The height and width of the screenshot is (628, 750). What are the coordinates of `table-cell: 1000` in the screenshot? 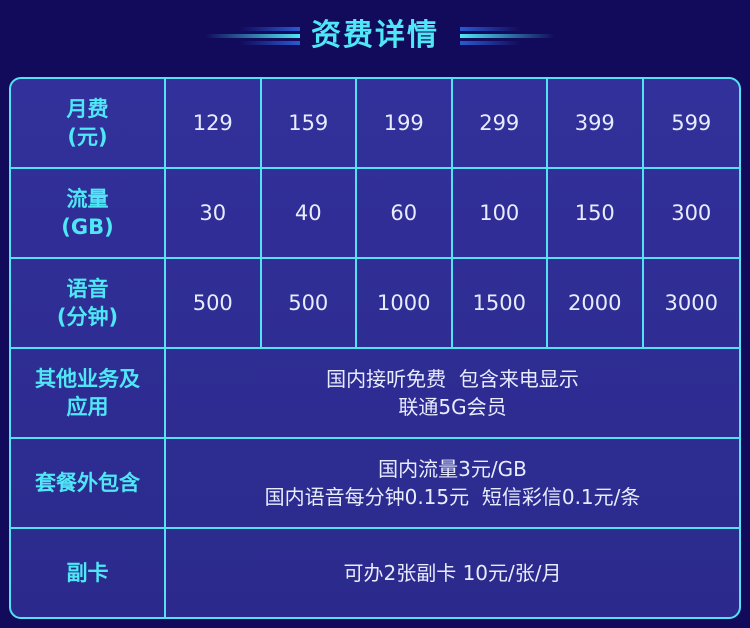 It's located at (405, 304).